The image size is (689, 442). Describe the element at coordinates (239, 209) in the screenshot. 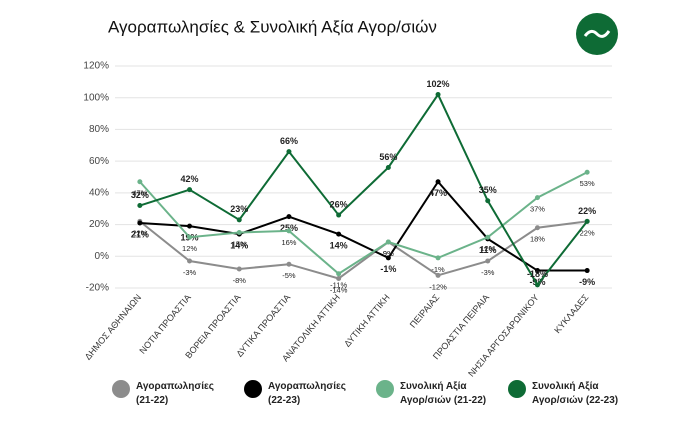

I see `data-label: 23%` at that location.